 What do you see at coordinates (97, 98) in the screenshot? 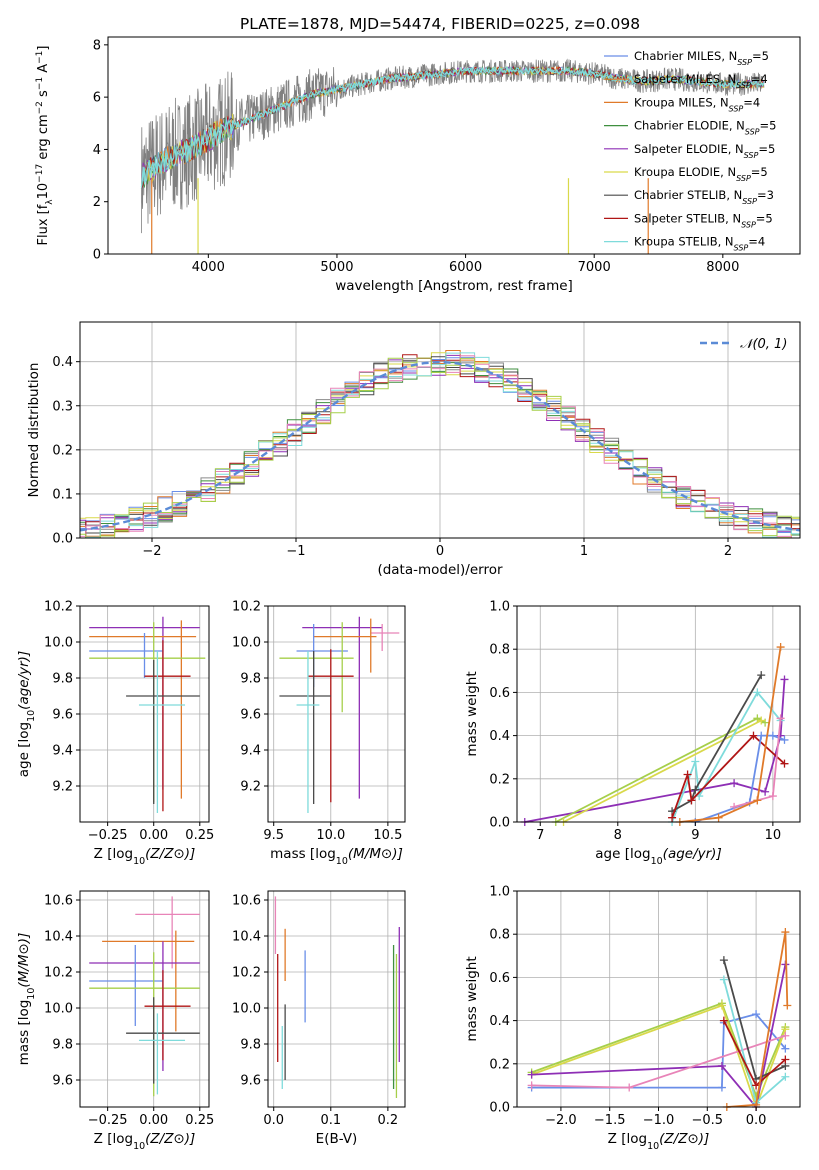
I see `y-tick-label: 6` at bounding box center [97, 98].